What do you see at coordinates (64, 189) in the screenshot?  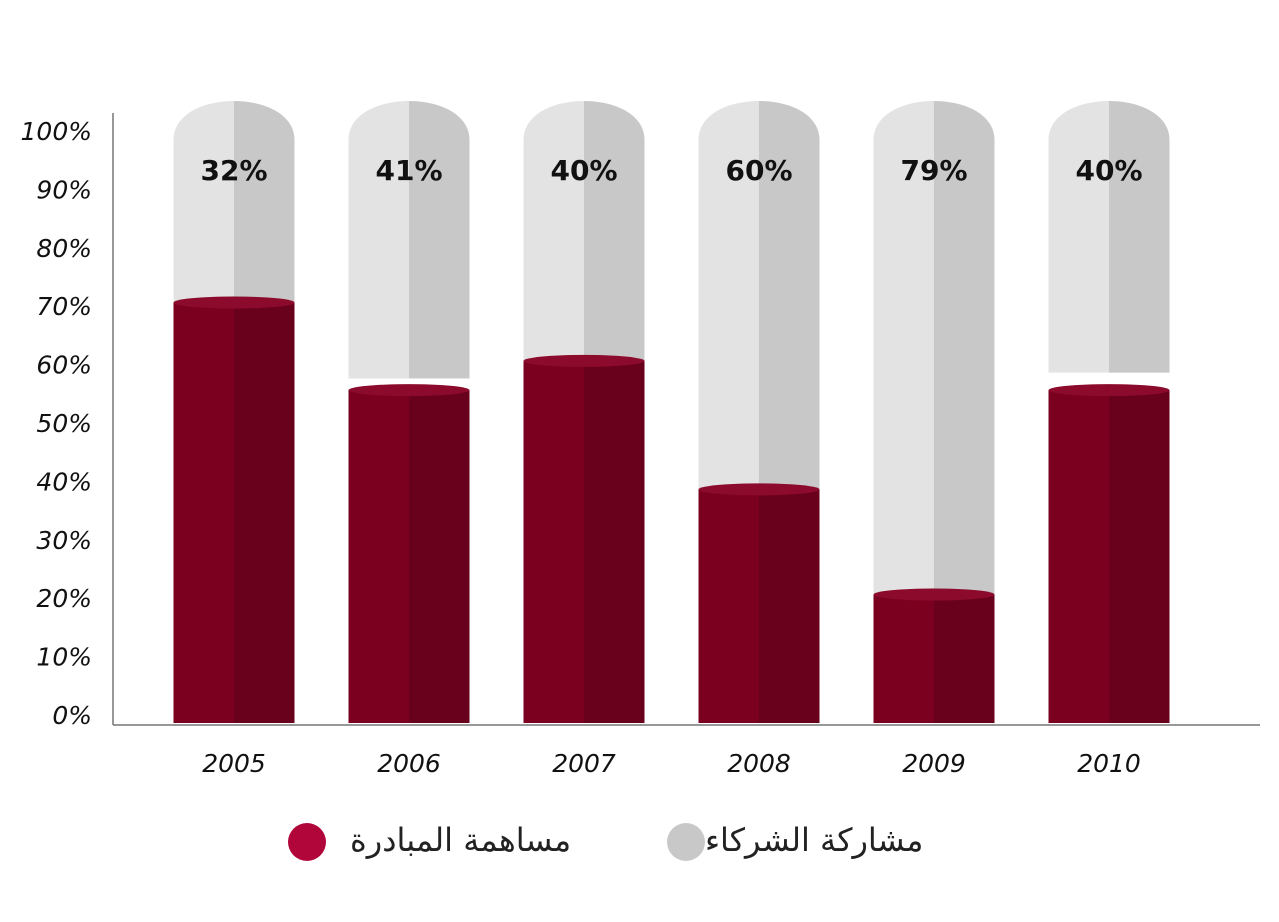 I see `y-tick-label: 90%` at bounding box center [64, 189].